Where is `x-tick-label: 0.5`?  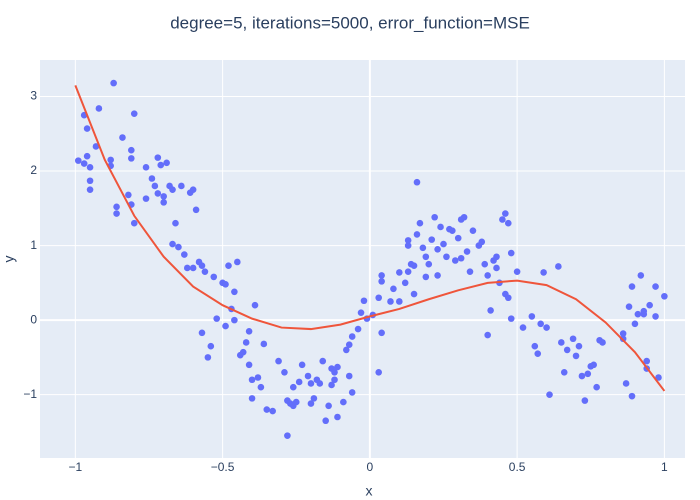
x-tick-label: 0.5 is located at coordinates (517, 467).